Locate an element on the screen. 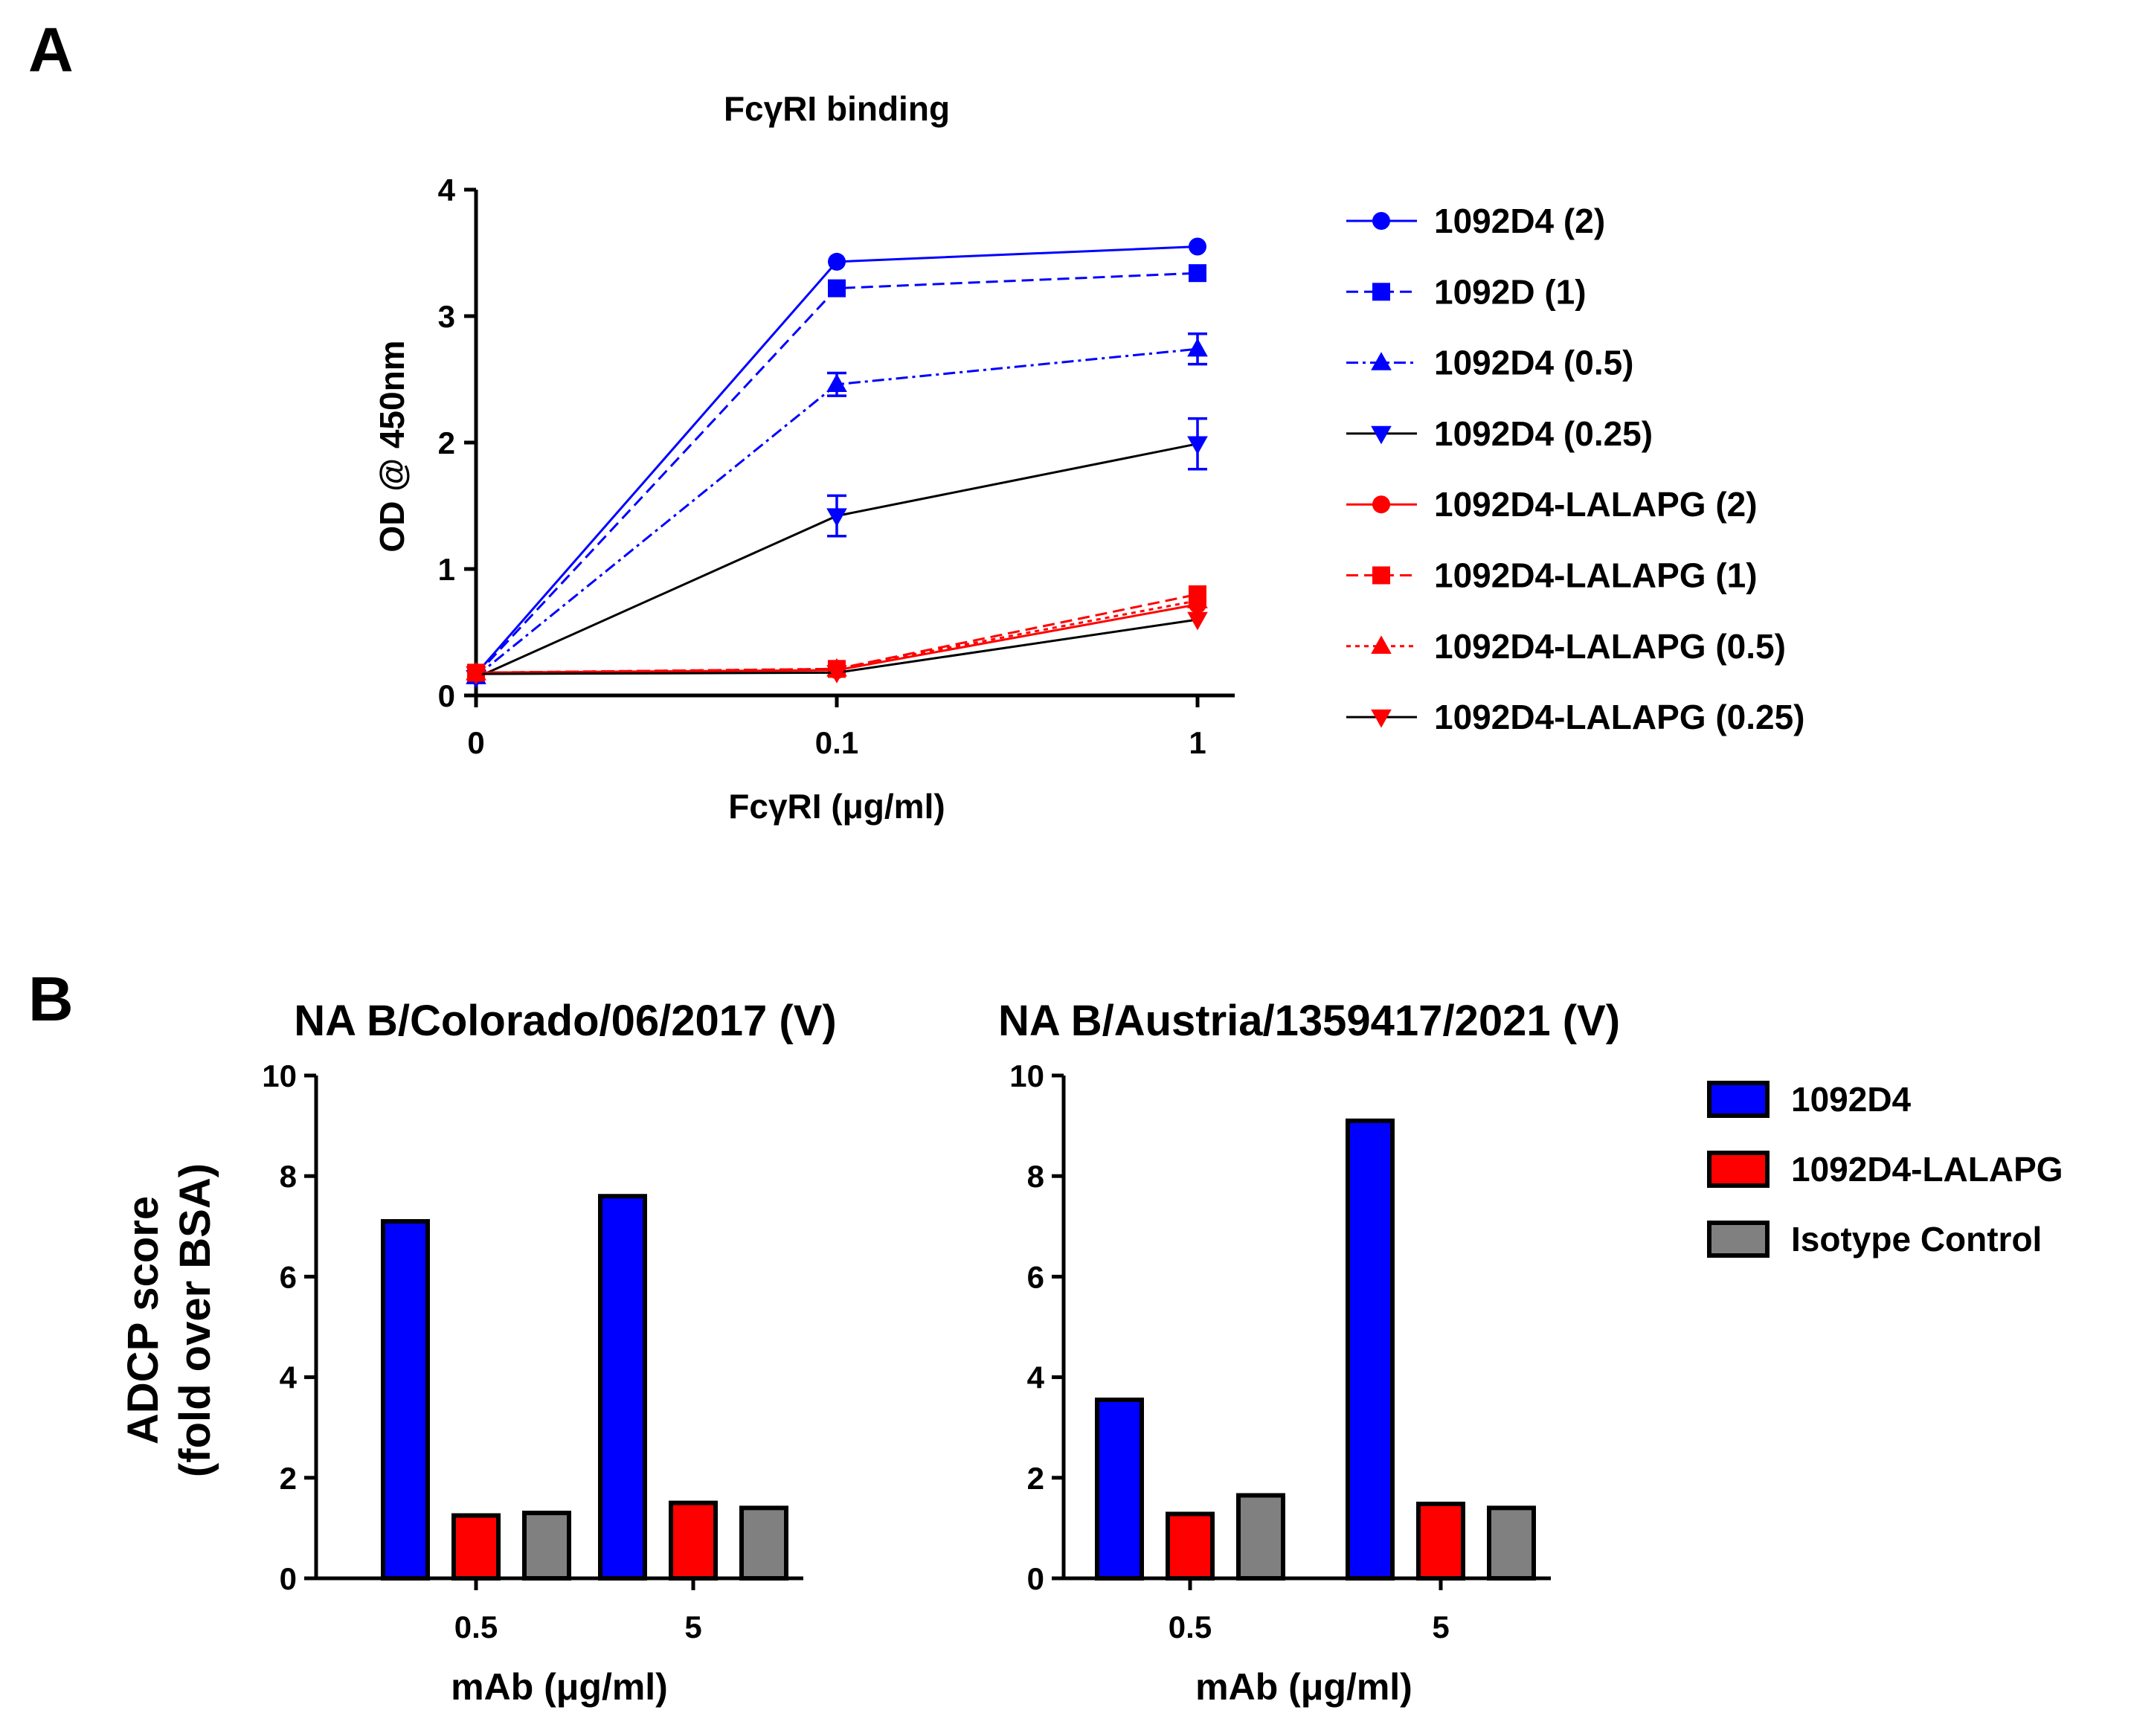 This screenshot has height=1736, width=2131. legend-label: 1092D4 (0.5) is located at coordinates (1534, 363).